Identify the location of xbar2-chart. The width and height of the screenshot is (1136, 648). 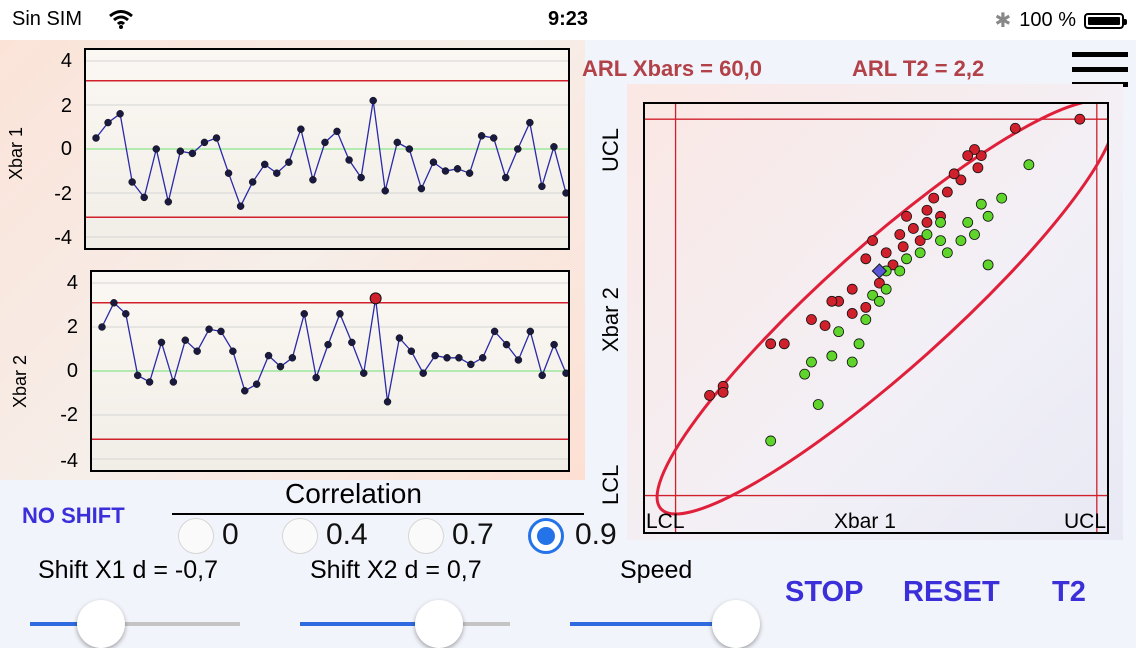
(330, 371).